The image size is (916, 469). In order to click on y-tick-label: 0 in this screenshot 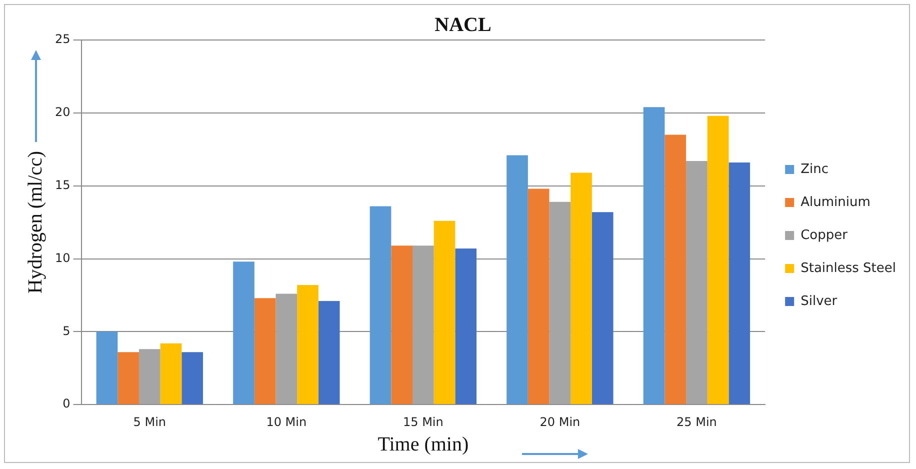, I will do `click(66, 403)`.